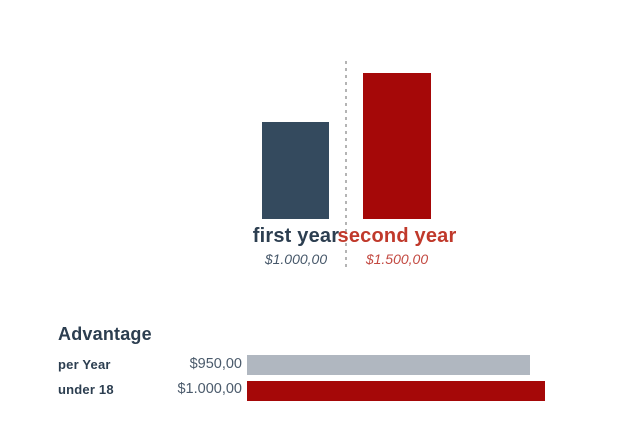 This screenshot has width=641, height=446. I want to click on bar-value-first-year: $1.000,00, so click(296, 259).